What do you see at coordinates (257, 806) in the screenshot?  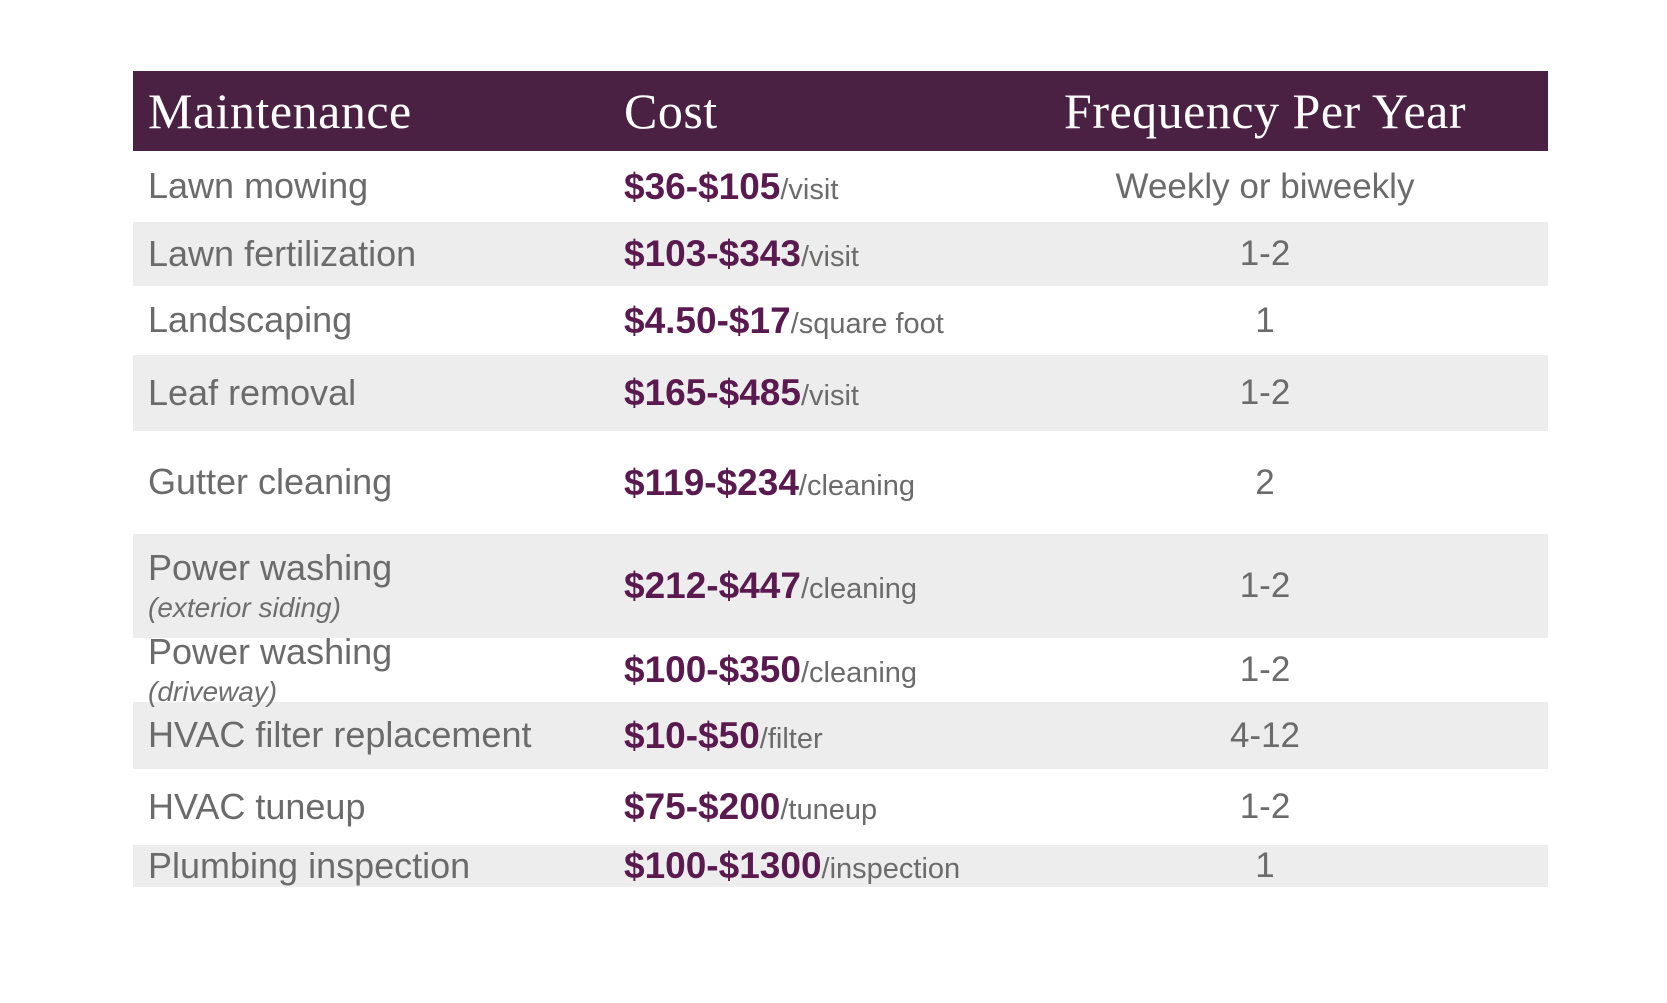 I see `maintenance-label: HVAC tuneup` at bounding box center [257, 806].